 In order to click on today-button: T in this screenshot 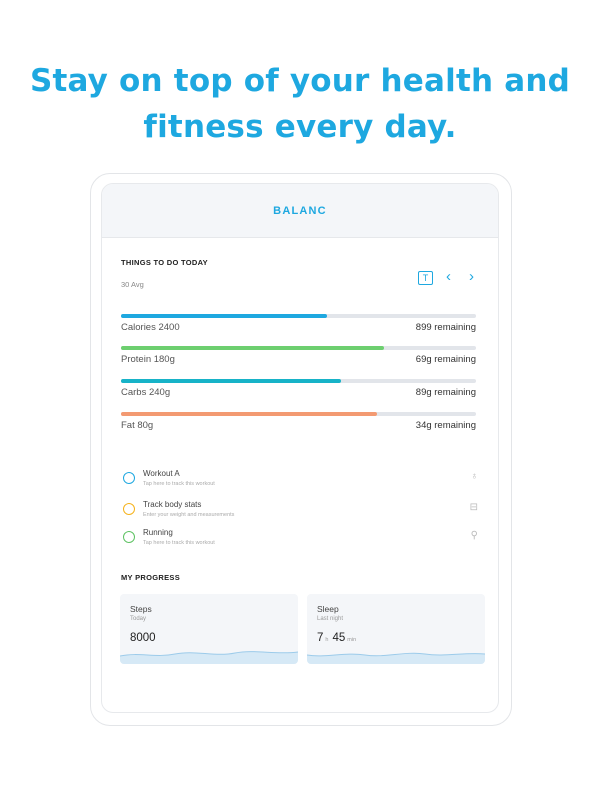, I will do `click(425, 278)`.